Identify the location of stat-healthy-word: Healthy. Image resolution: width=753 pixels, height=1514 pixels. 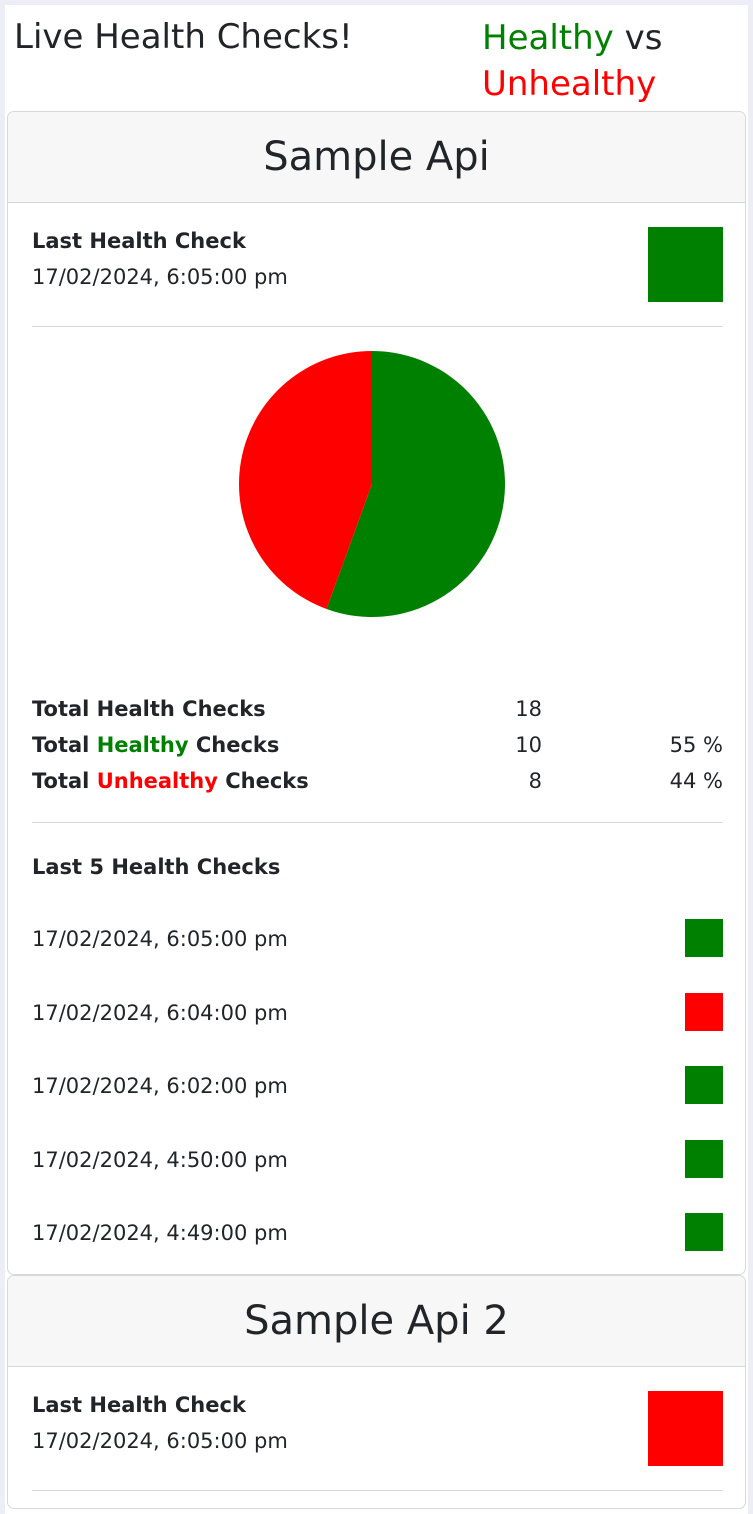
(142, 745).